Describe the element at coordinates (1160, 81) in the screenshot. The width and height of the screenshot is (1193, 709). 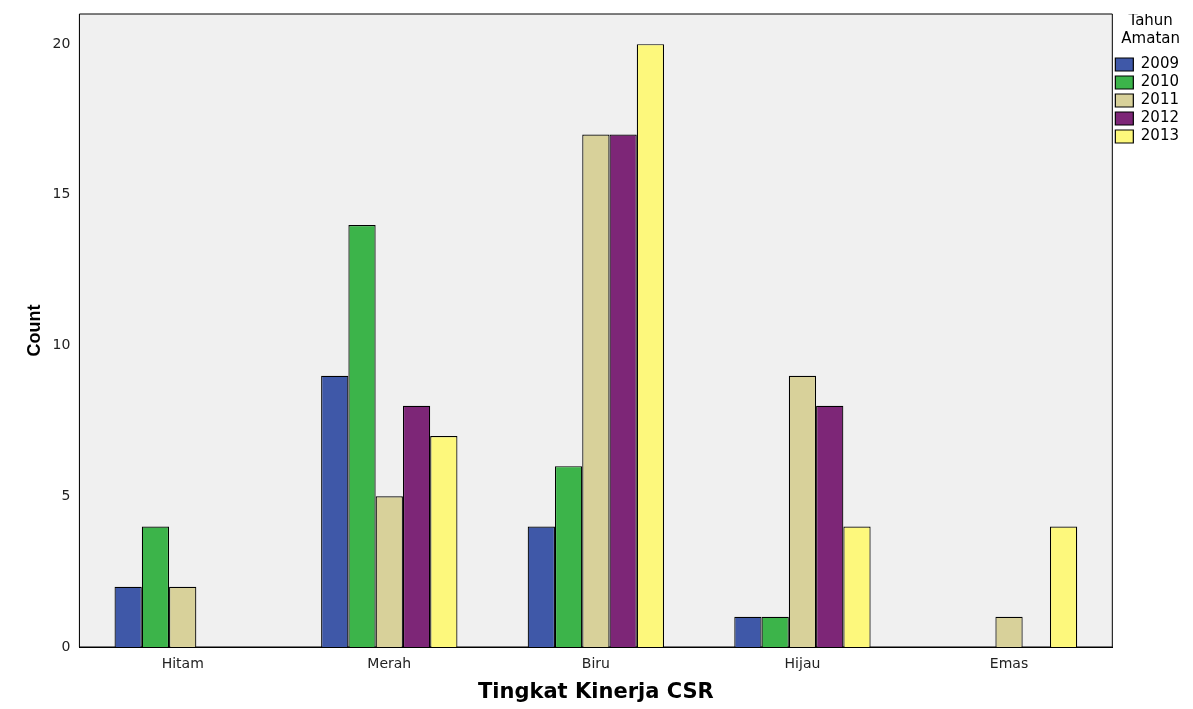
I see `legend-label: 2010` at that location.